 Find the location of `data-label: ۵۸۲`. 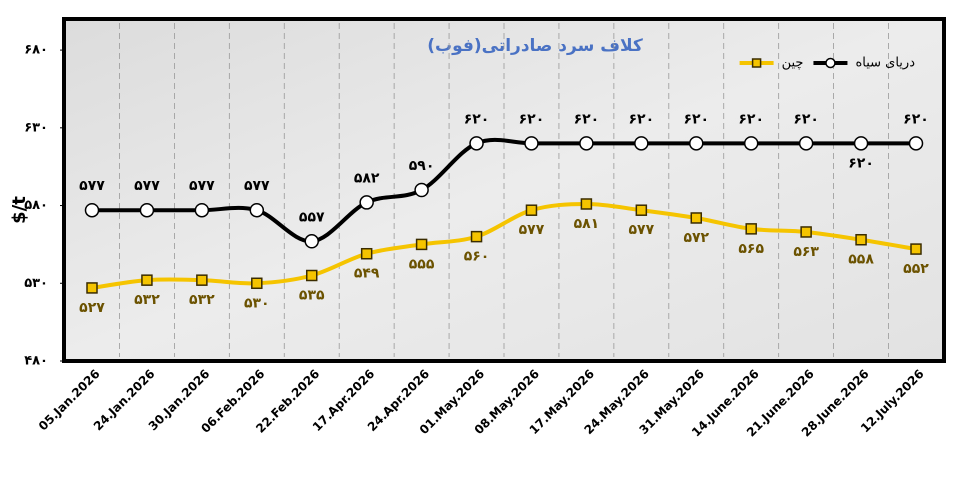

data-label: ۵۸۲ is located at coordinates (367, 178).